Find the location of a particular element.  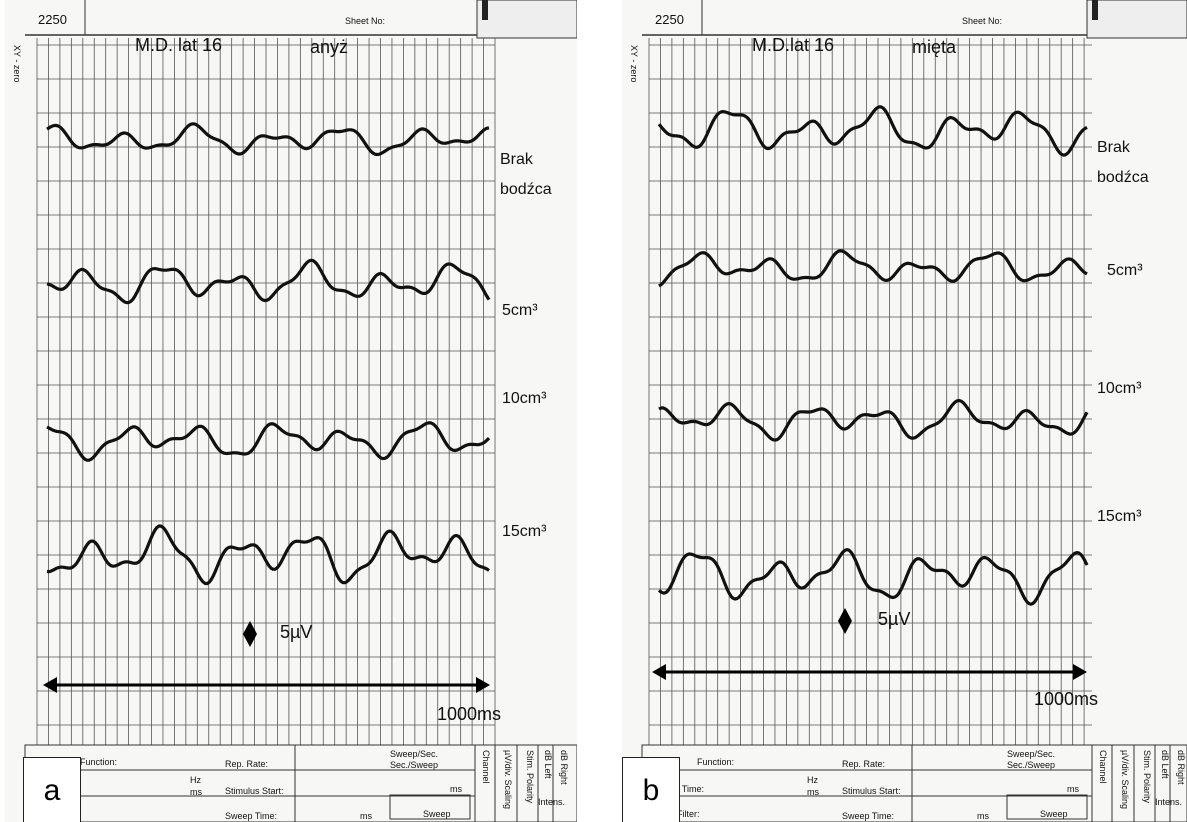

panel-letter: b is located at coordinates (651, 789).